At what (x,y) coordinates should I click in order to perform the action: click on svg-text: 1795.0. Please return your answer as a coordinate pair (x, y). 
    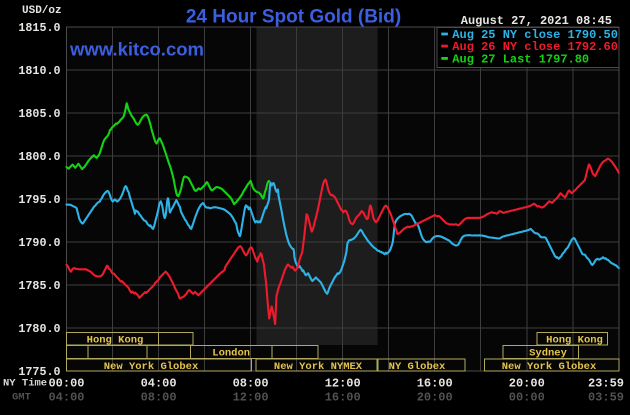
    Looking at the image, I should click on (39, 200).